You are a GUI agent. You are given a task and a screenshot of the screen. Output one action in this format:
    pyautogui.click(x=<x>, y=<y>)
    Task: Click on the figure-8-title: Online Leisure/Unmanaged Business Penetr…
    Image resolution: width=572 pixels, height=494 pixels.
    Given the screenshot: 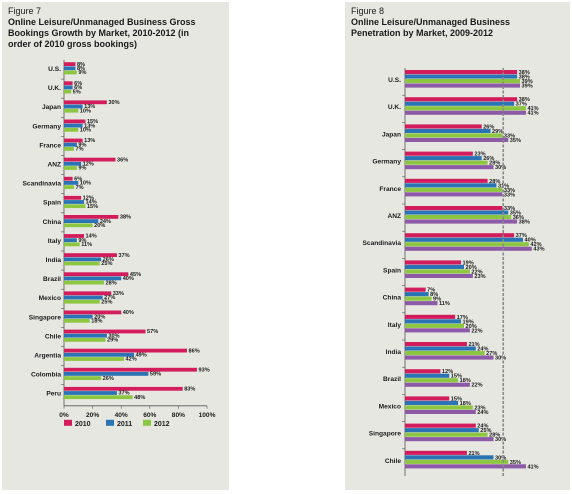 What is the action you would take?
    pyautogui.click(x=430, y=28)
    